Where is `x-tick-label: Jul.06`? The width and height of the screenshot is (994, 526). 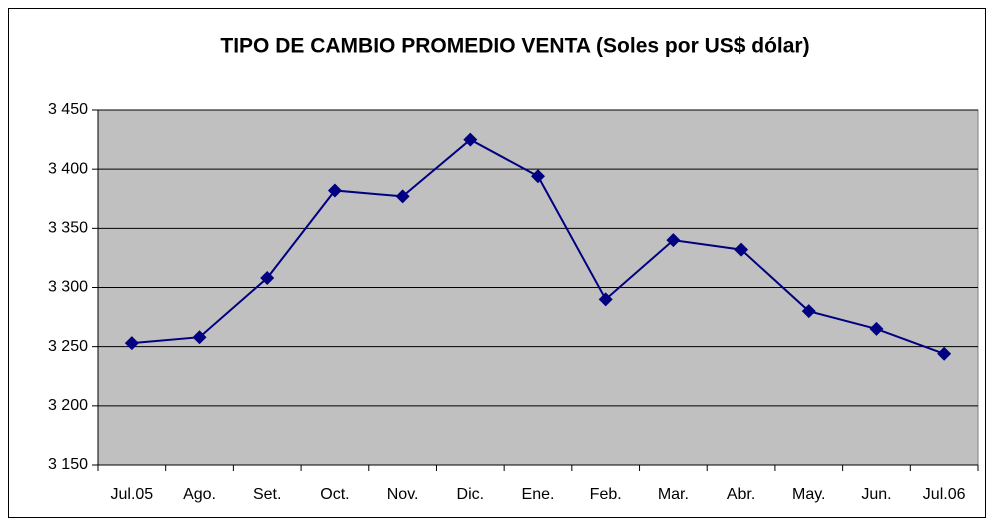
x-tick-label: Jul.06 is located at coordinates (944, 494).